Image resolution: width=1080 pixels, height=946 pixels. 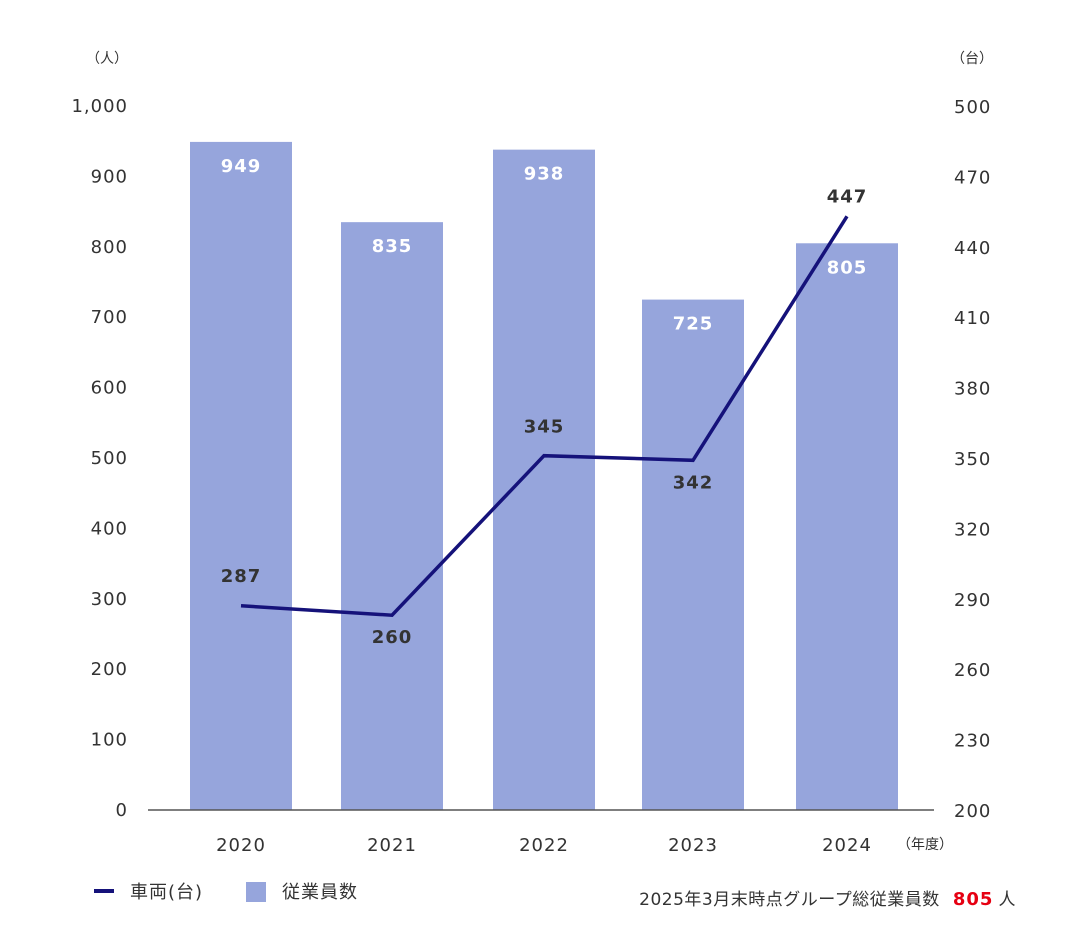 I want to click on right-axis-unit: （台）, so click(x=972, y=59).